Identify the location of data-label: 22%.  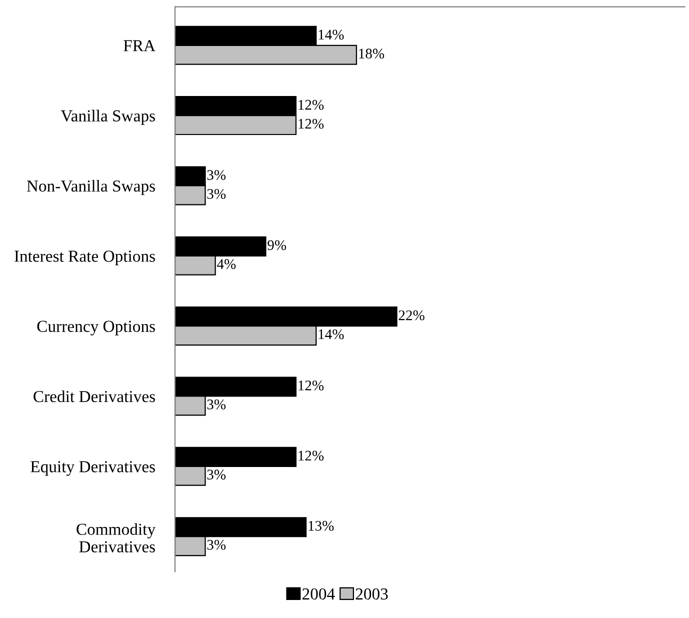
(411, 315).